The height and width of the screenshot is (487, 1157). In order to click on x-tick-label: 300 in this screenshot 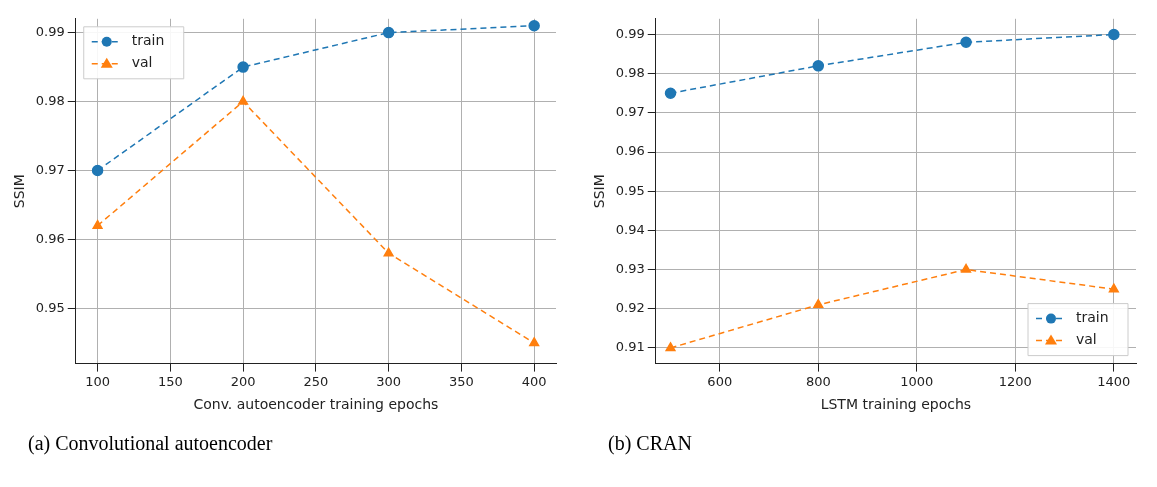, I will do `click(389, 381)`.